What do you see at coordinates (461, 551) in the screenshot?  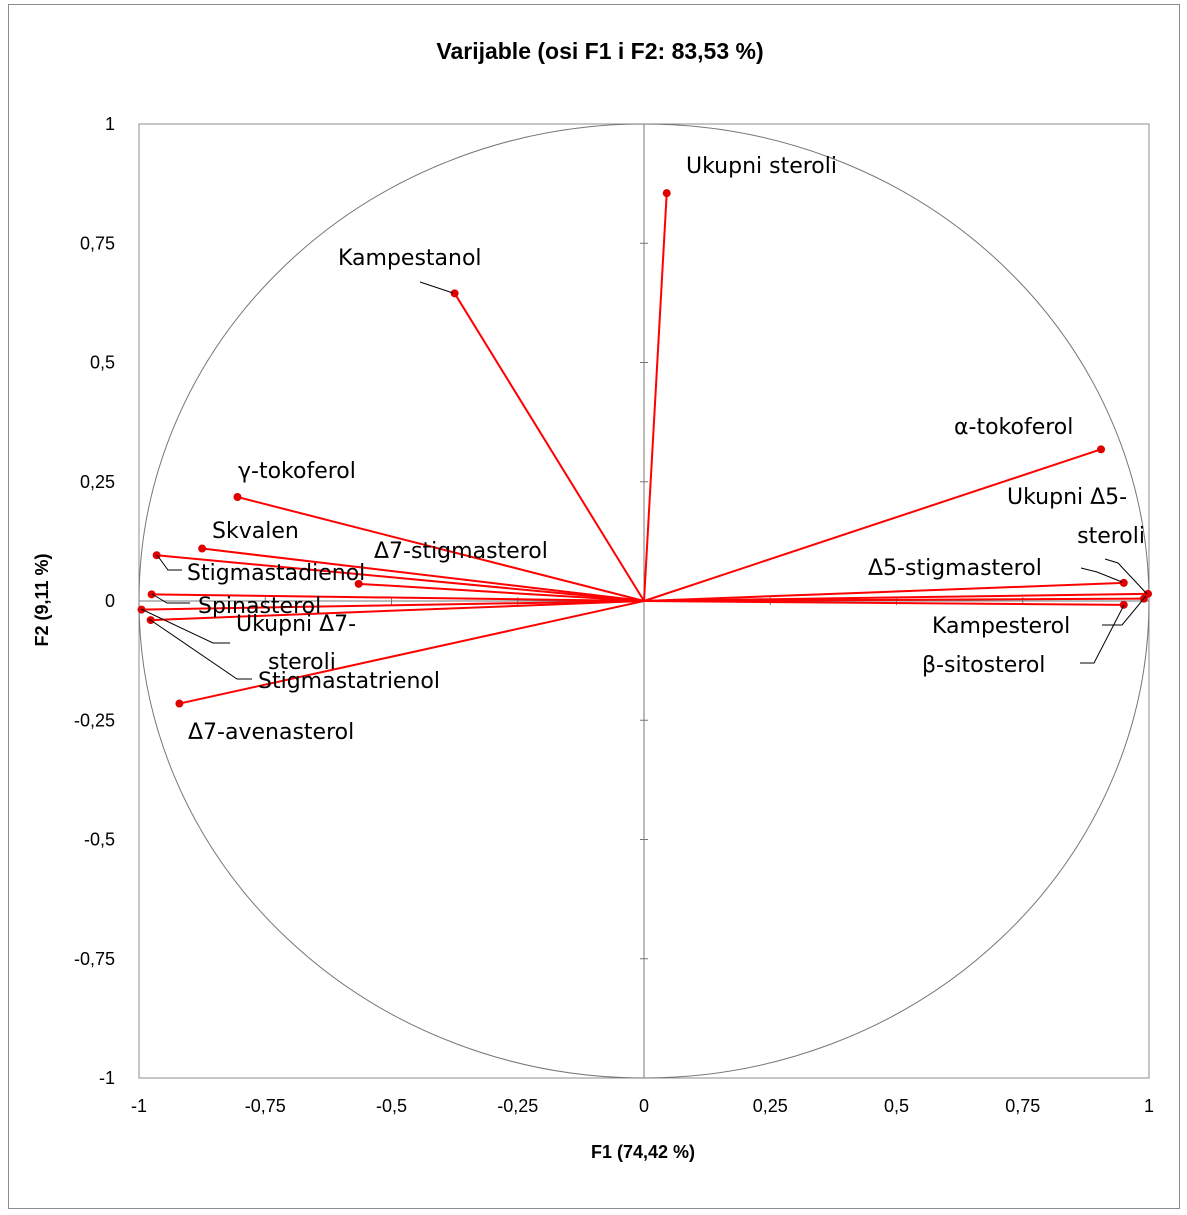 I see `variable-label: Δ7-stigmasterol` at bounding box center [461, 551].